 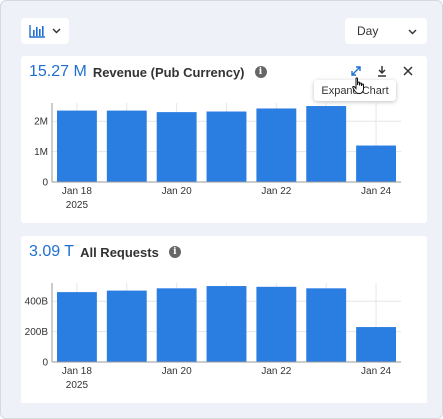 I want to click on download-icon, so click(x=382, y=71).